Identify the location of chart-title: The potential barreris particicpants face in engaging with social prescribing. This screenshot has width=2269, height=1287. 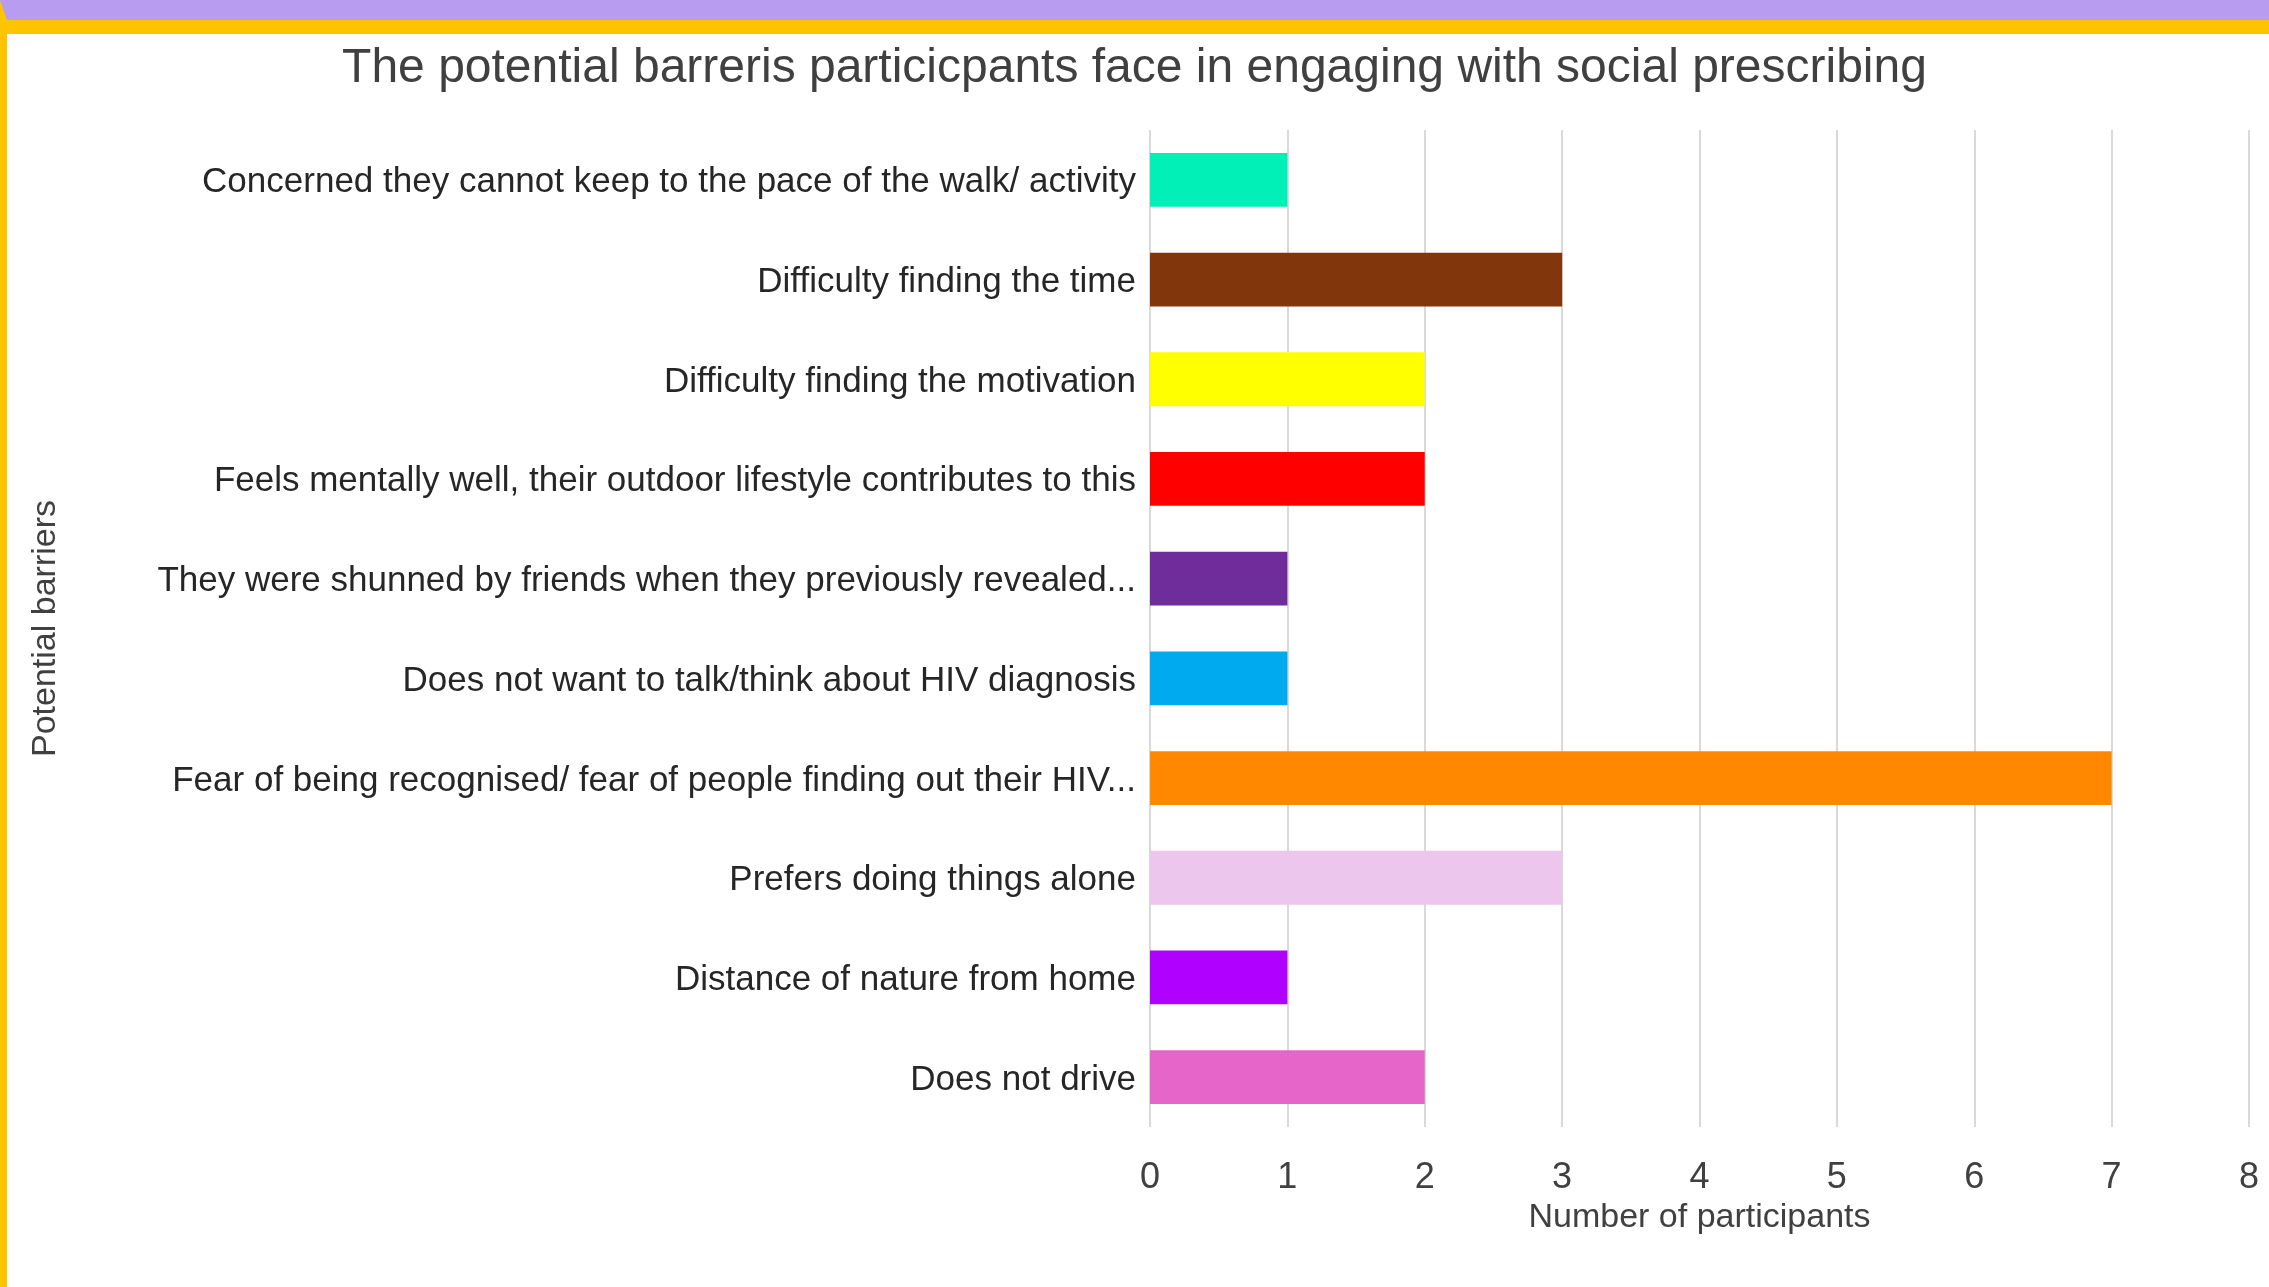
(1134, 65).